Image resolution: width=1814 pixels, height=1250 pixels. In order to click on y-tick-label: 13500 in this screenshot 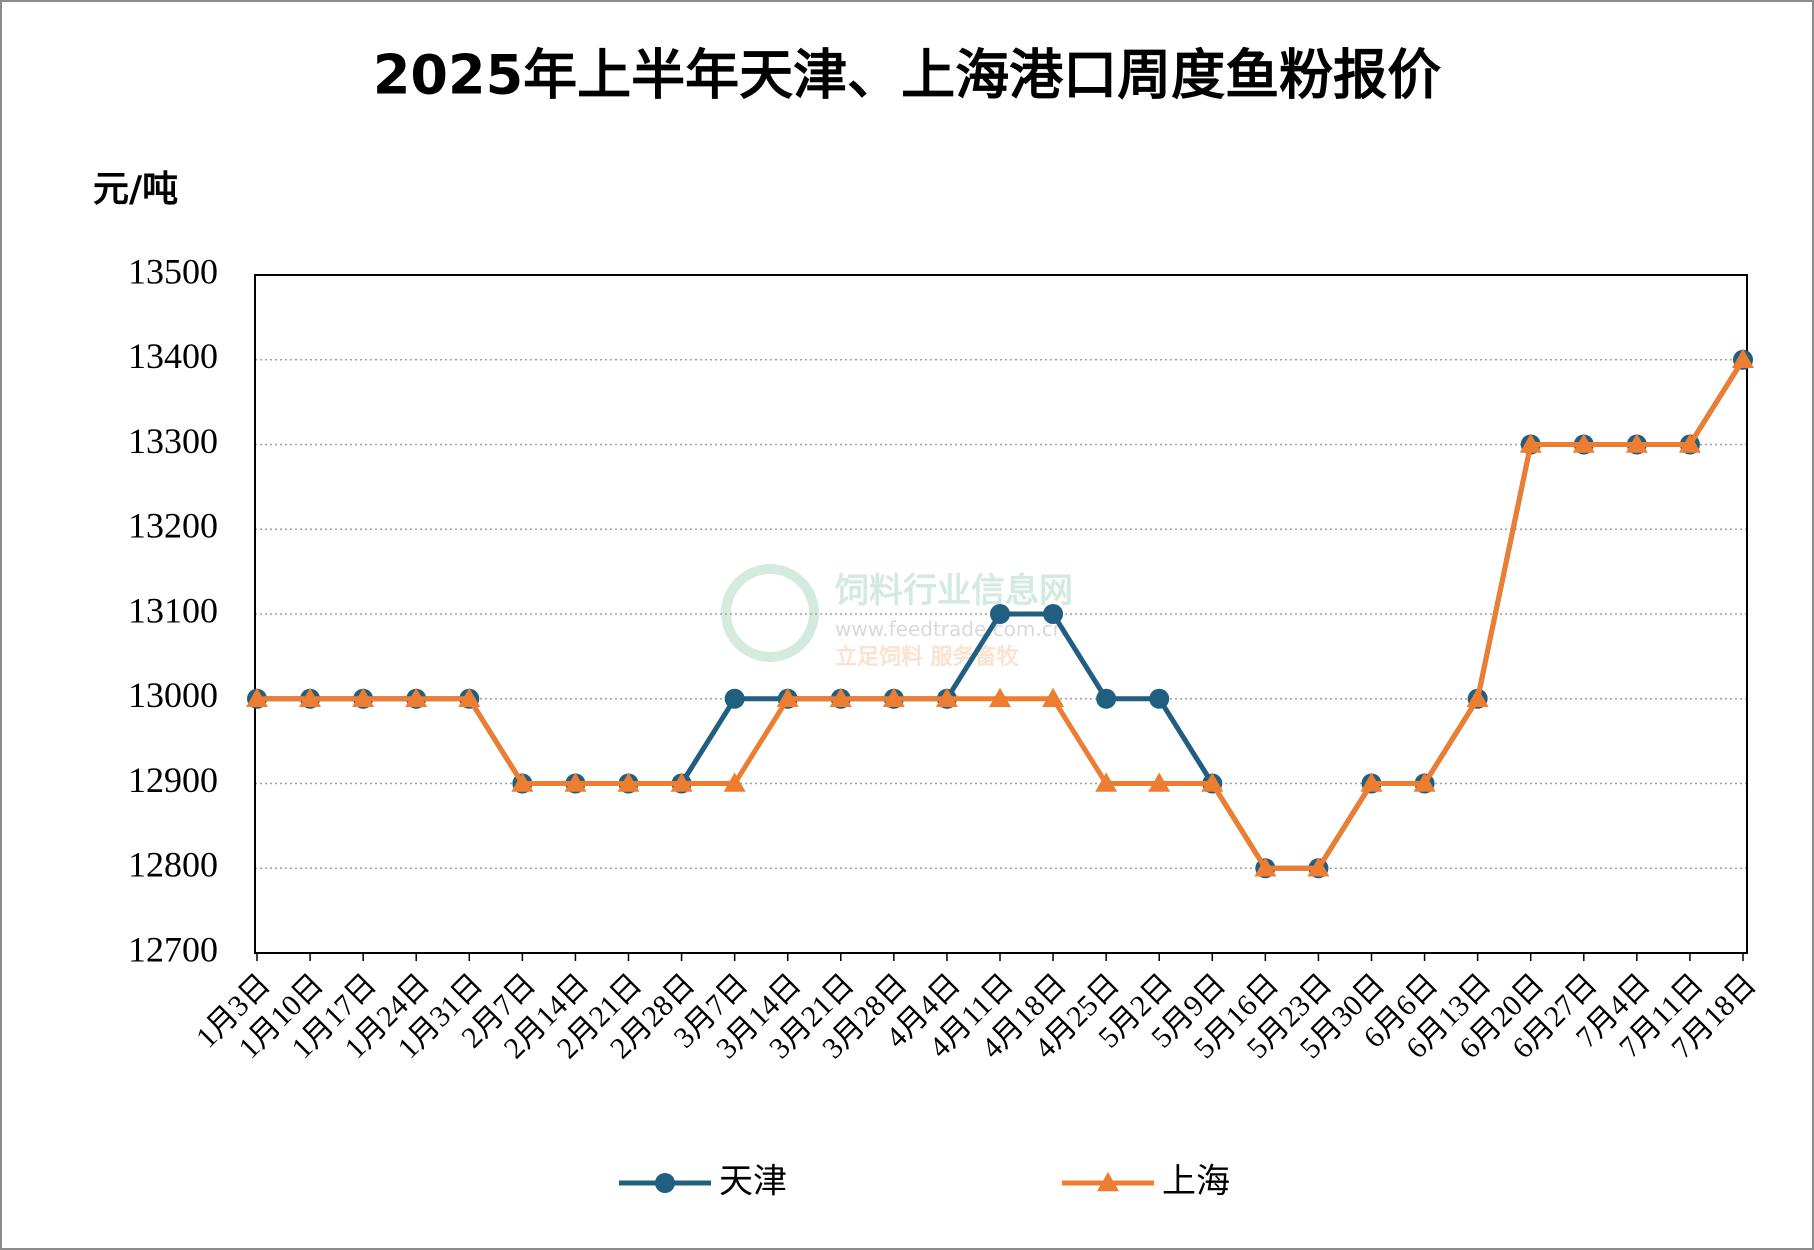, I will do `click(173, 271)`.